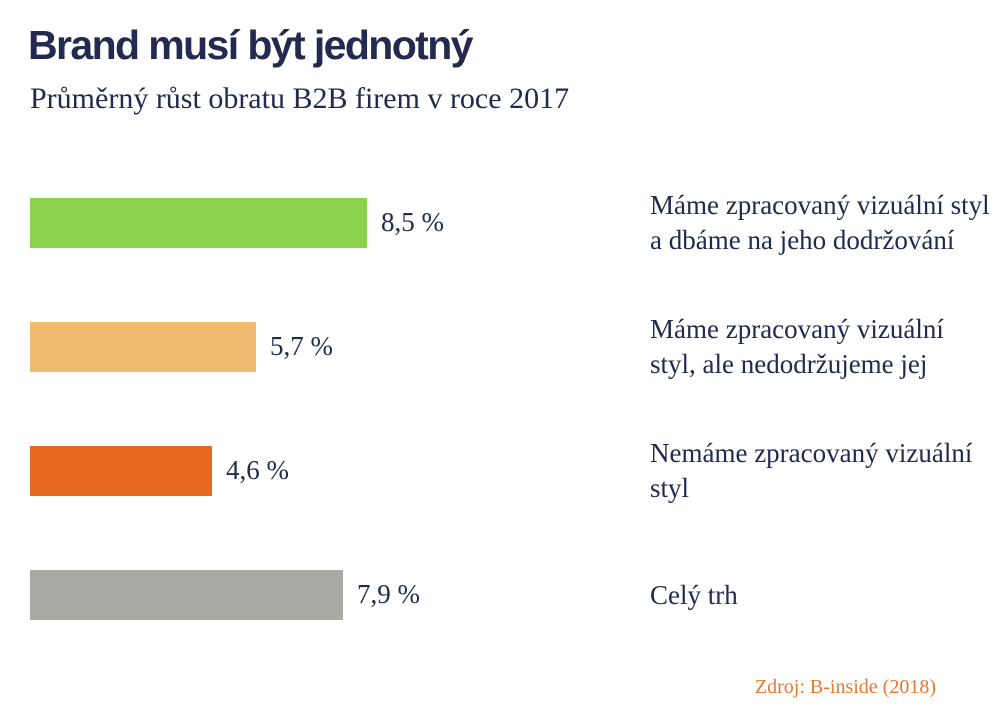  I want to click on source-note: Zdroj: B-inside (2018), so click(845, 687).